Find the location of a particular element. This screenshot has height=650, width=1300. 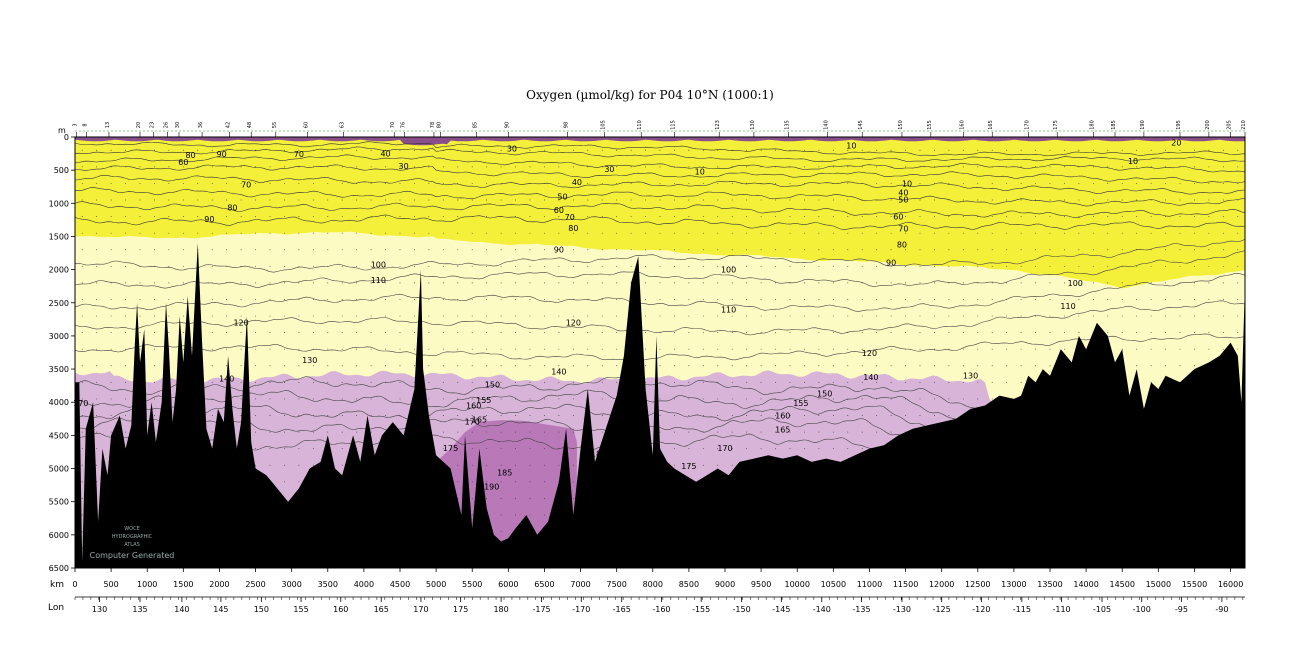

station-label: 8 is located at coordinates (86, 124).